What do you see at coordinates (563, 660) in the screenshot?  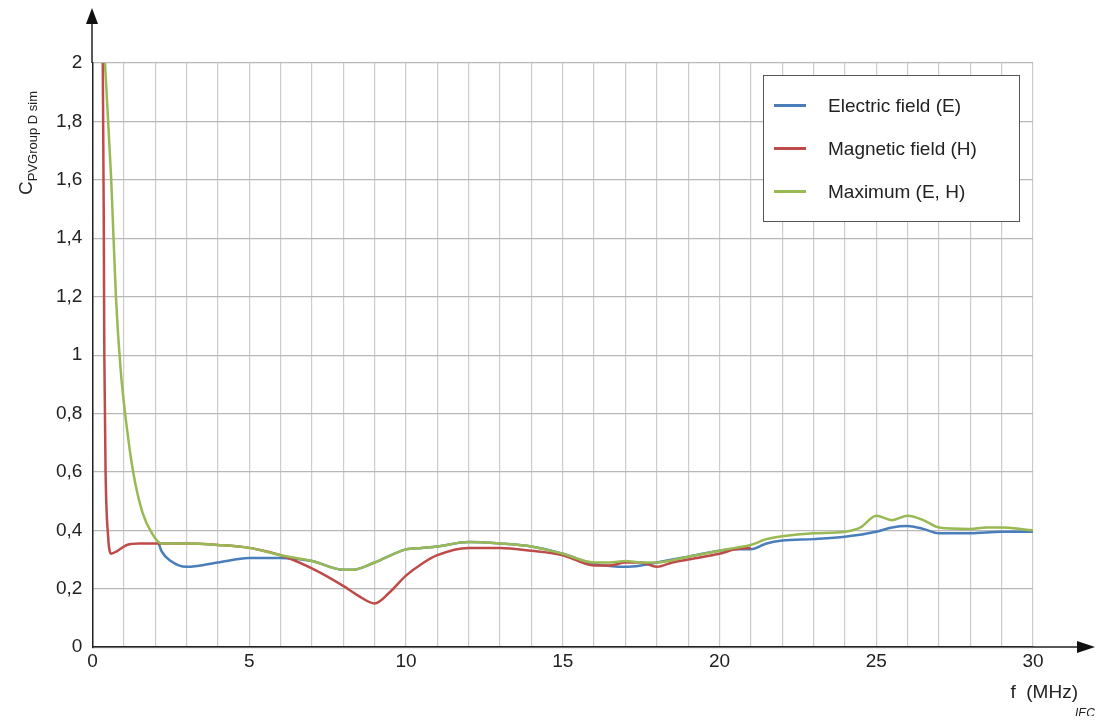 I see `x-tick-label: 15` at bounding box center [563, 660].